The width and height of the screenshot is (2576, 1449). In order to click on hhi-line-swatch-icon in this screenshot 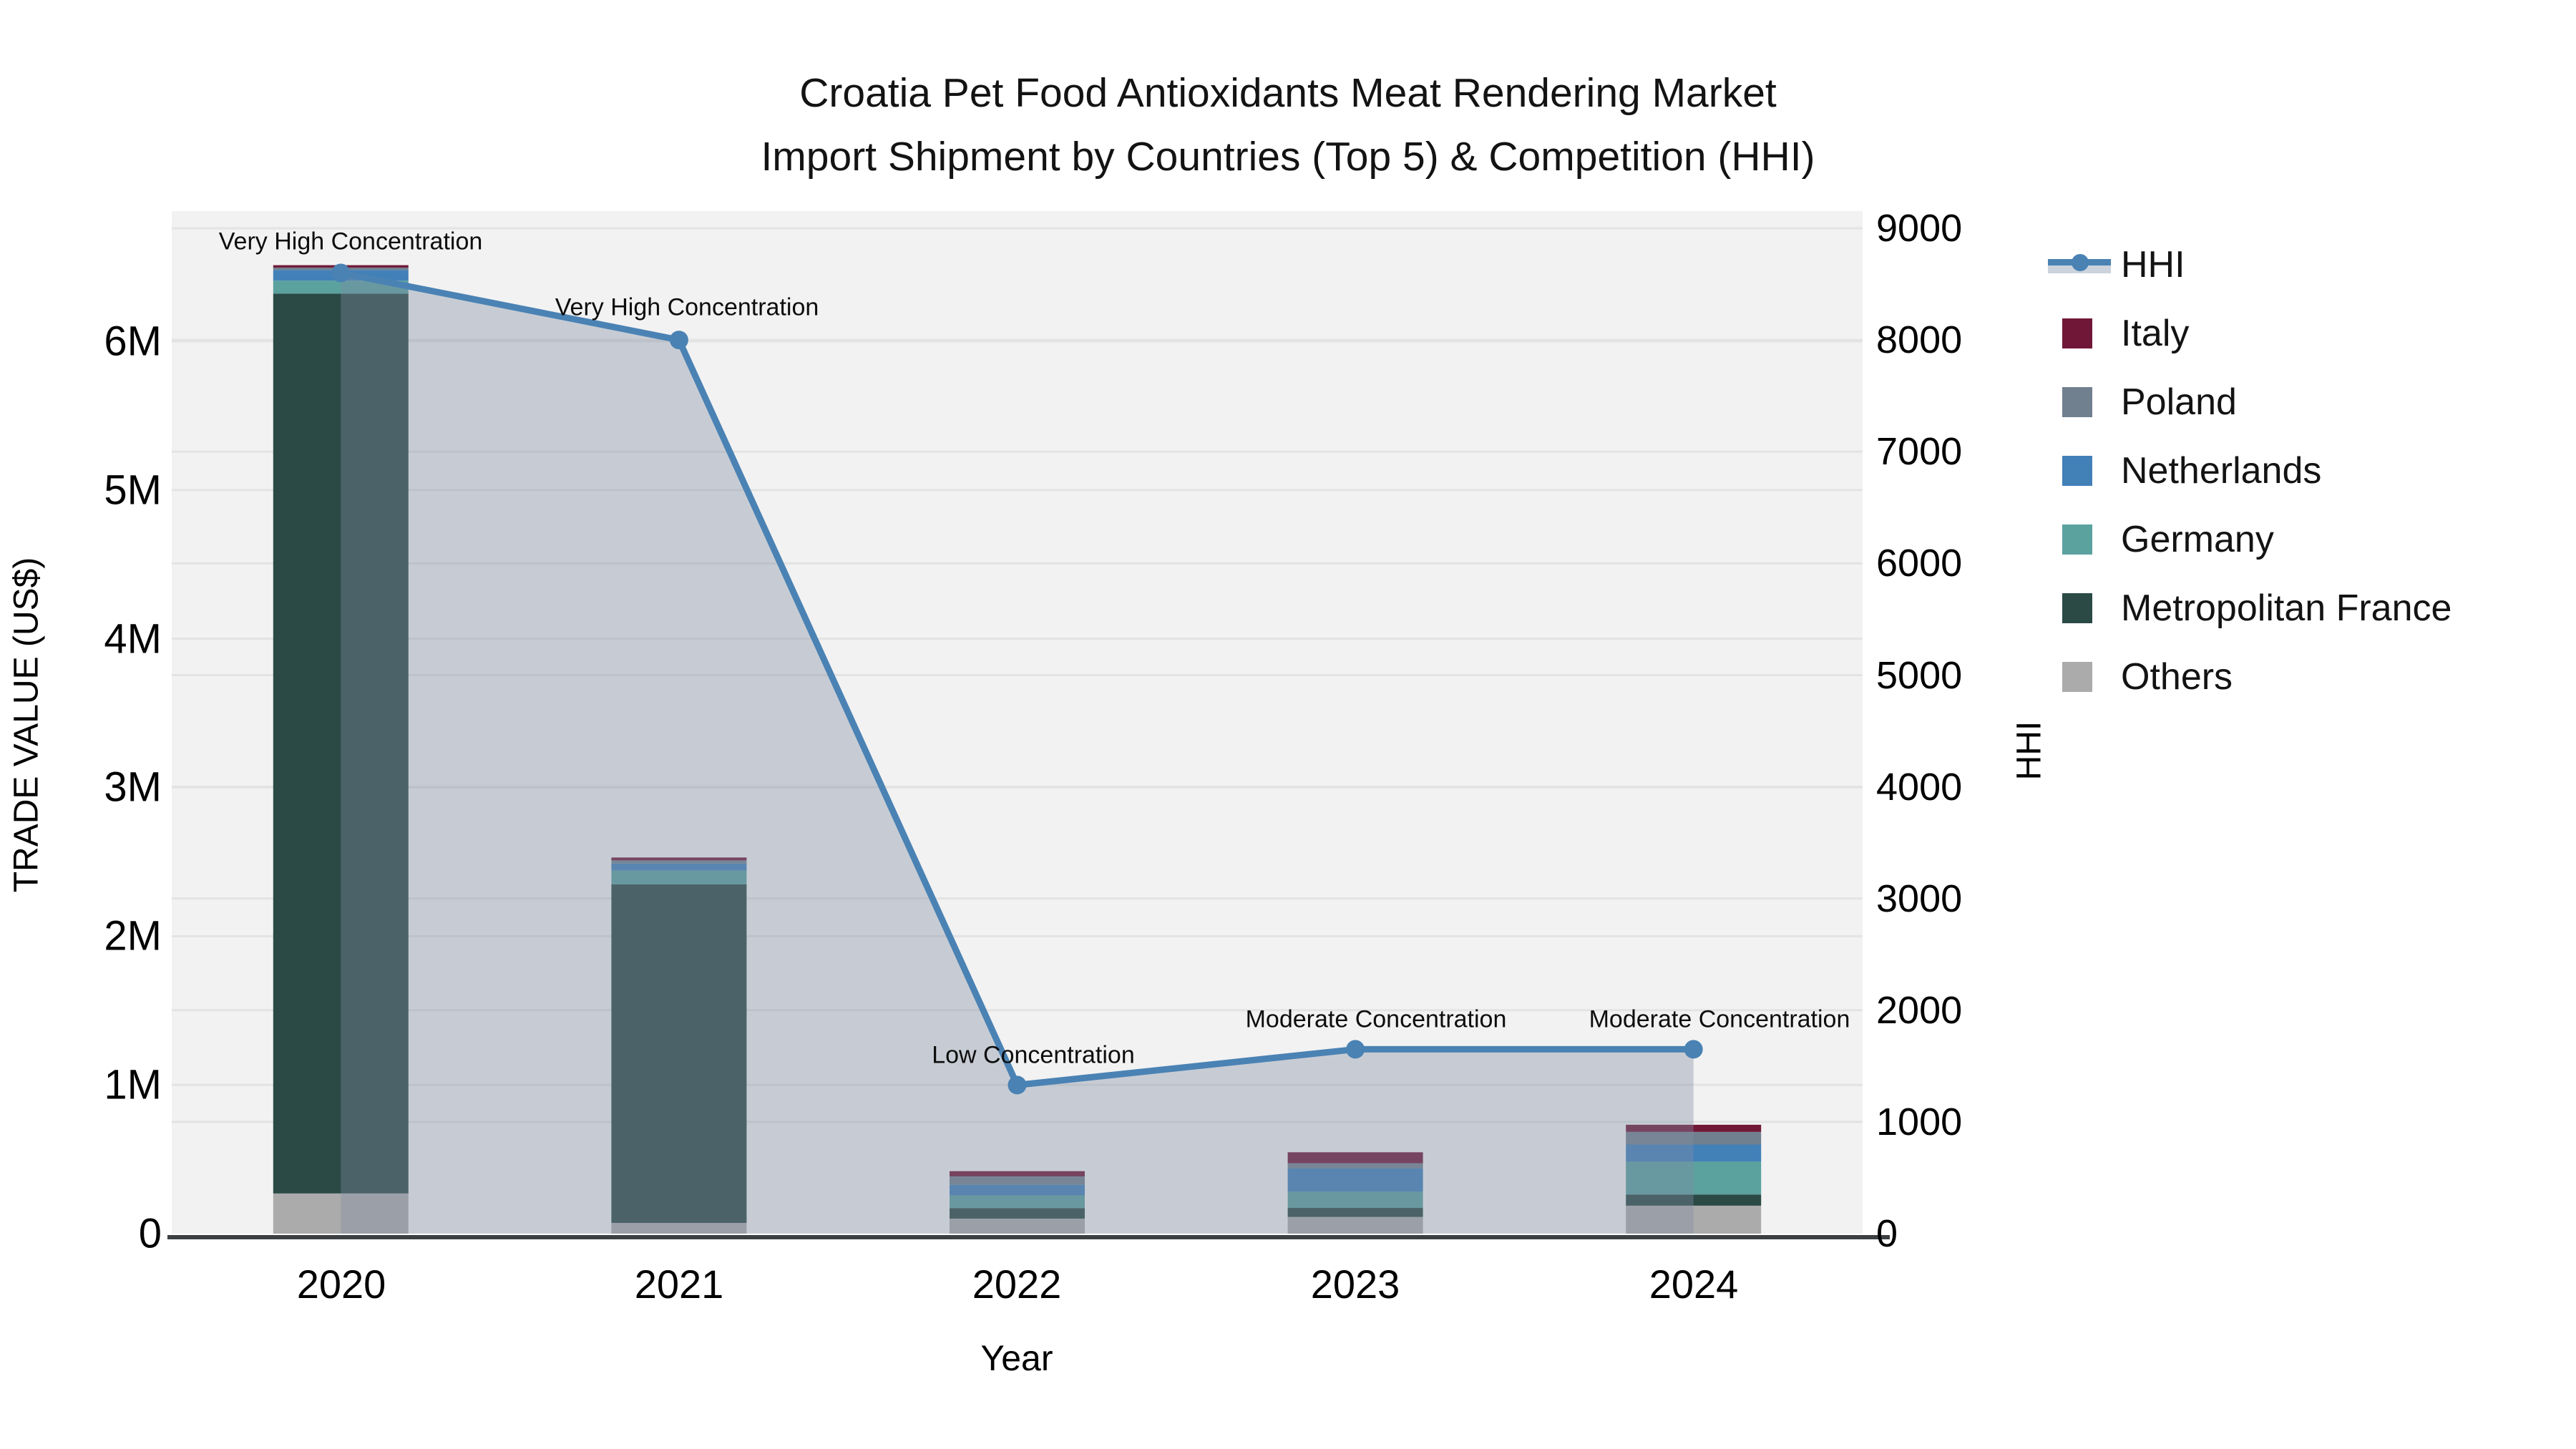, I will do `click(2079, 264)`.